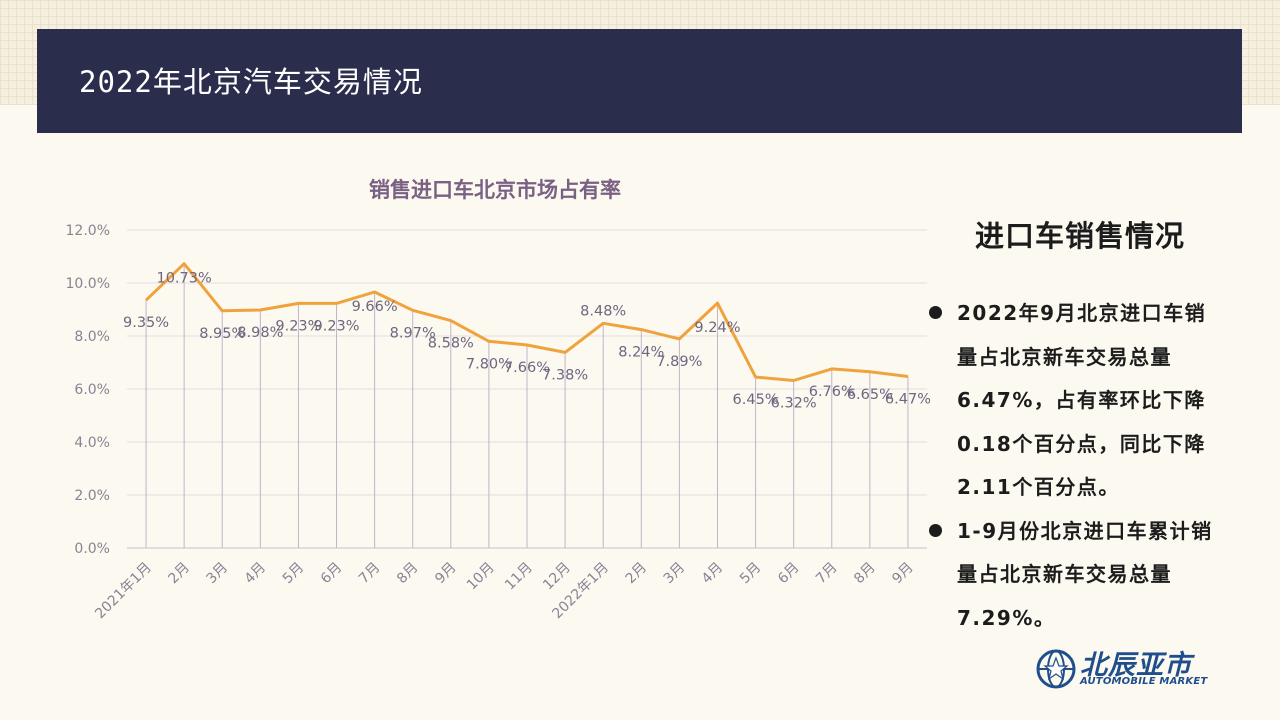 This screenshot has height=720, width=1280. What do you see at coordinates (756, 400) in the screenshot?
I see `data-label: 6.45%` at bounding box center [756, 400].